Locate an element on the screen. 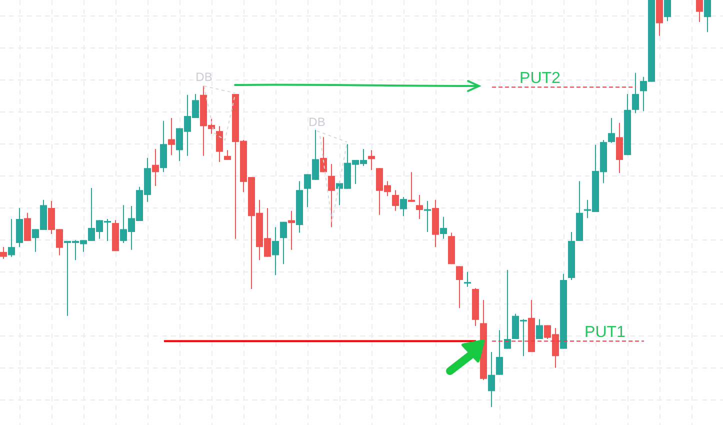 Image resolution: width=723 pixels, height=425 pixels. annotation: PUT2 is located at coordinates (540, 79).